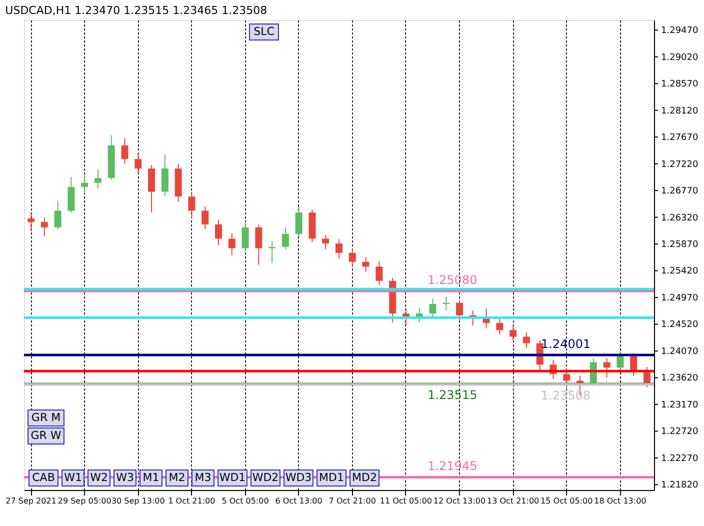  What do you see at coordinates (679, 405) in the screenshot?
I see `y-tick-label: 1.23170` at bounding box center [679, 405].